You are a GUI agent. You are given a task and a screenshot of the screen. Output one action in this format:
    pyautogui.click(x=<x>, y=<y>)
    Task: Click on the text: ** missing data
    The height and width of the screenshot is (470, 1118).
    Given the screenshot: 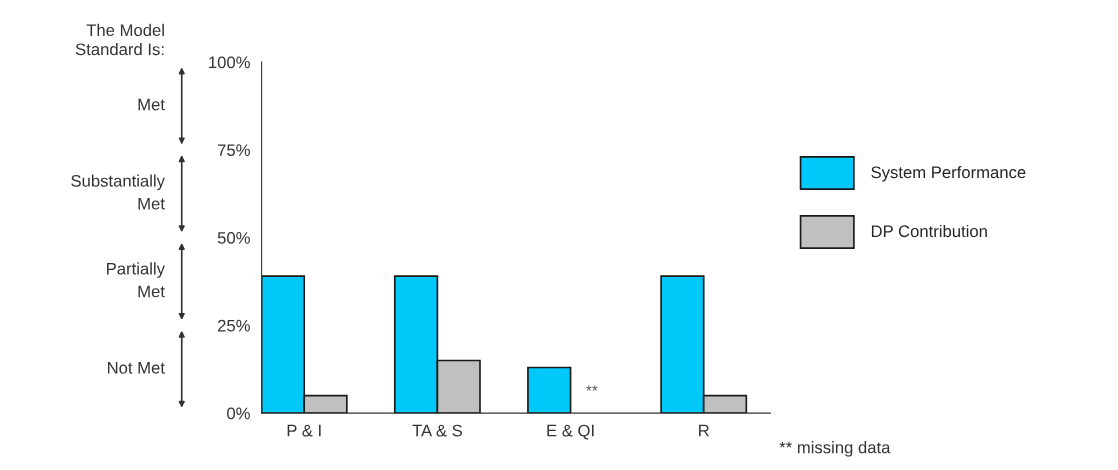 What is the action you would take?
    pyautogui.click(x=835, y=449)
    